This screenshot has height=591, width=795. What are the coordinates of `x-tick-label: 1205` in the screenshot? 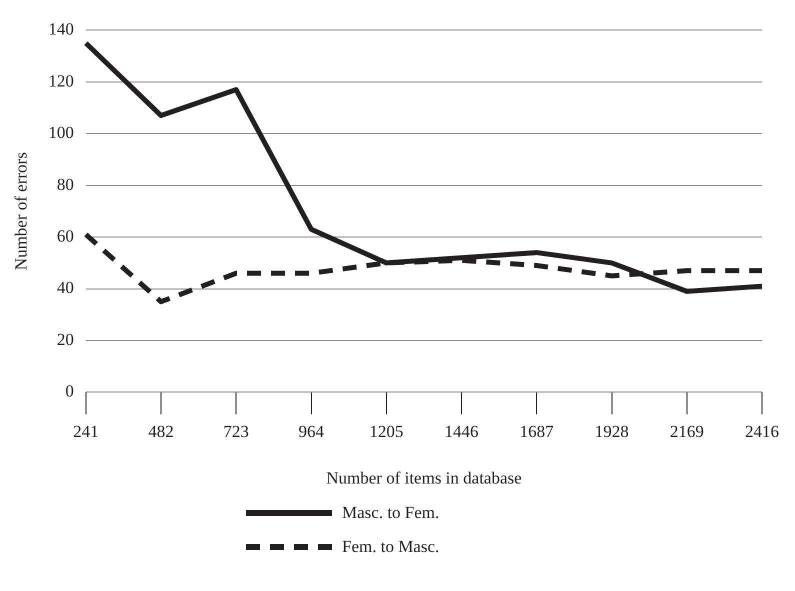 It's located at (386, 431).